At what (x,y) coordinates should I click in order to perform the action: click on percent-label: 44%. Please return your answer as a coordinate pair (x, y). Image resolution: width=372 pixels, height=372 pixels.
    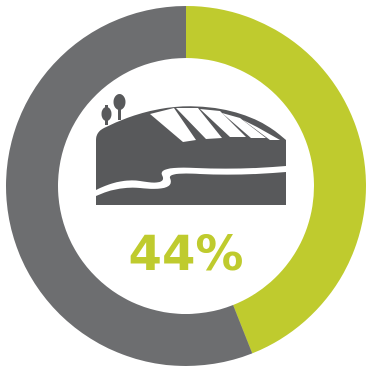
    Looking at the image, I should click on (186, 254).